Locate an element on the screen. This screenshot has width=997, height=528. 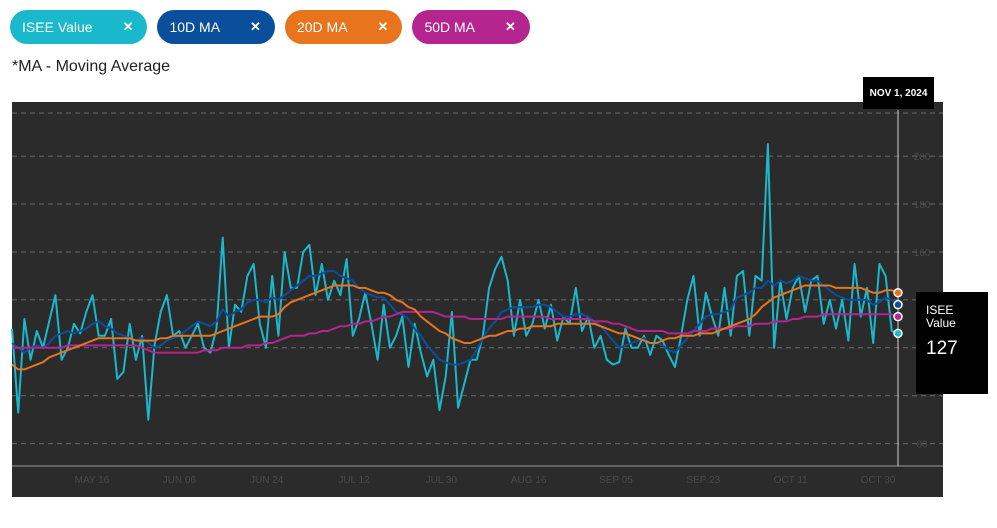
chip-isee-value: ISEE Value ✕ is located at coordinates (79, 27).